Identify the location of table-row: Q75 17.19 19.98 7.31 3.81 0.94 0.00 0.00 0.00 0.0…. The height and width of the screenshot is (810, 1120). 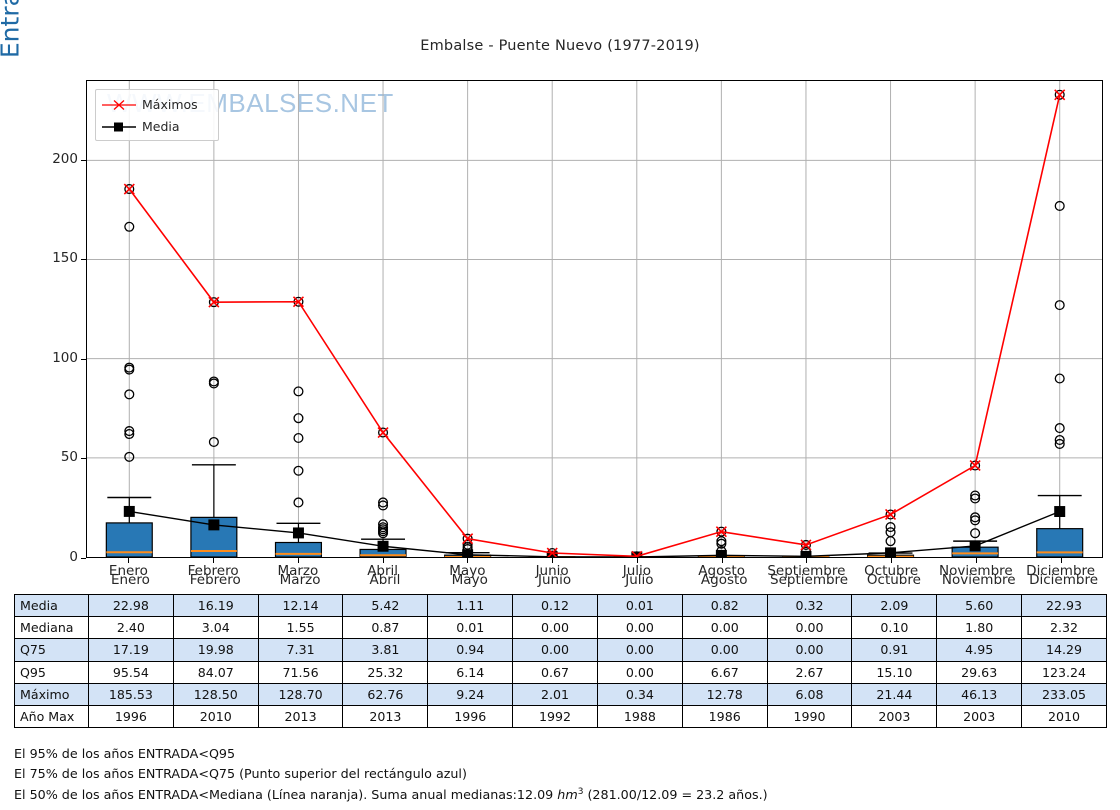
(560, 650).